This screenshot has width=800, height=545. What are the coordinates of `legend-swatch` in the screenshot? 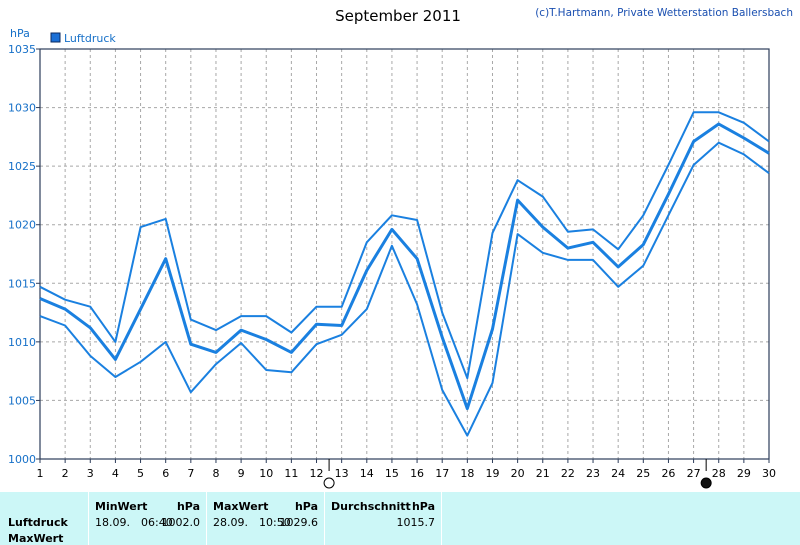 It's located at (55, 37).